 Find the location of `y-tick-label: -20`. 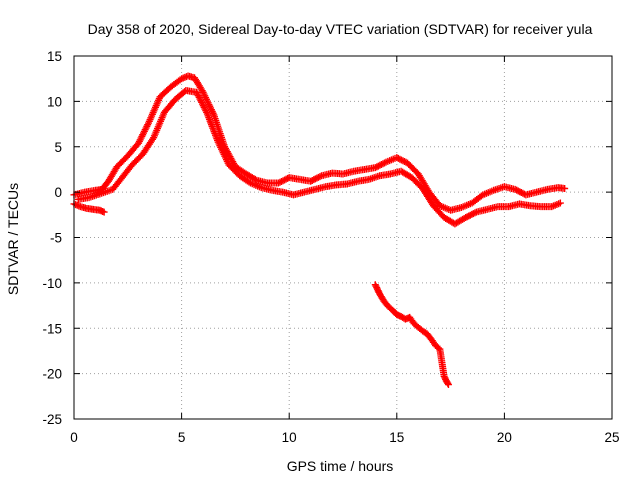

y-tick-label: -20 is located at coordinates (52, 374).